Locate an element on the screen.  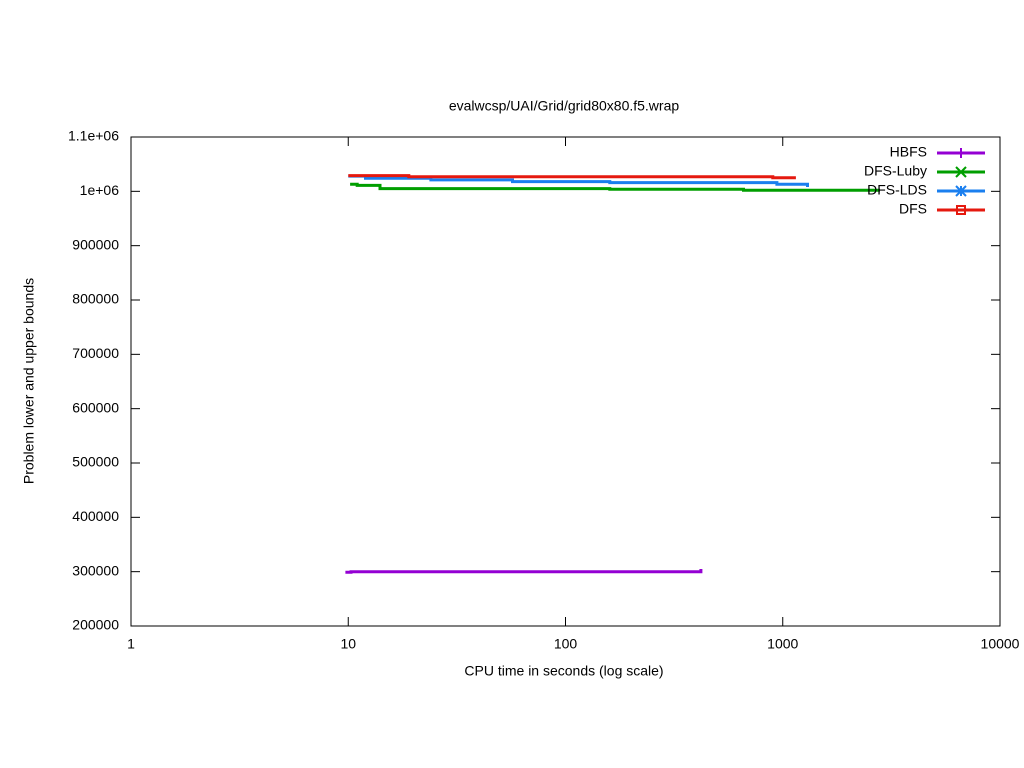
x-tick-label: 100 is located at coordinates (566, 644).